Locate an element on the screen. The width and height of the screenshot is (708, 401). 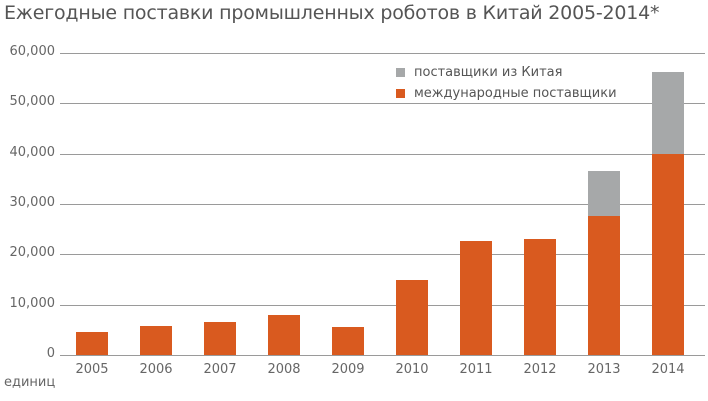
x-tick-label: 2012 is located at coordinates (540, 369).